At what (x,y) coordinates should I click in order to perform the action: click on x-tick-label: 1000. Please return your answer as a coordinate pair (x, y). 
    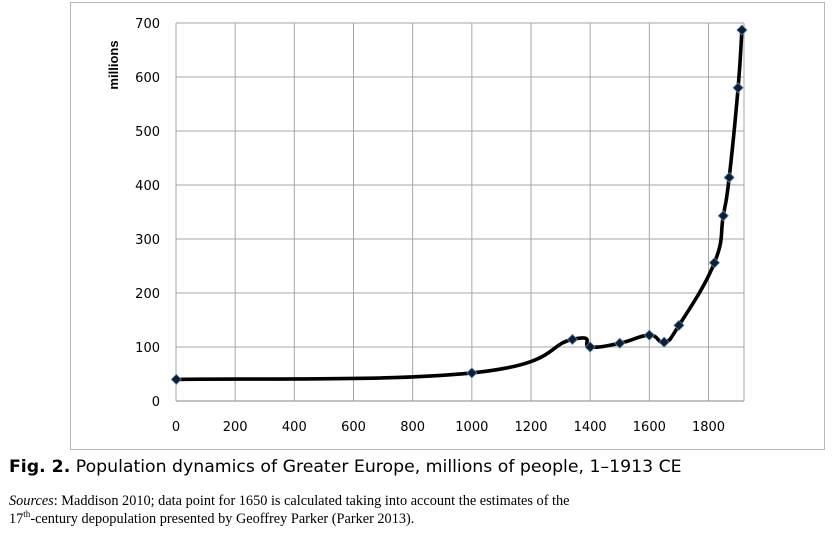
    Looking at the image, I should click on (471, 427).